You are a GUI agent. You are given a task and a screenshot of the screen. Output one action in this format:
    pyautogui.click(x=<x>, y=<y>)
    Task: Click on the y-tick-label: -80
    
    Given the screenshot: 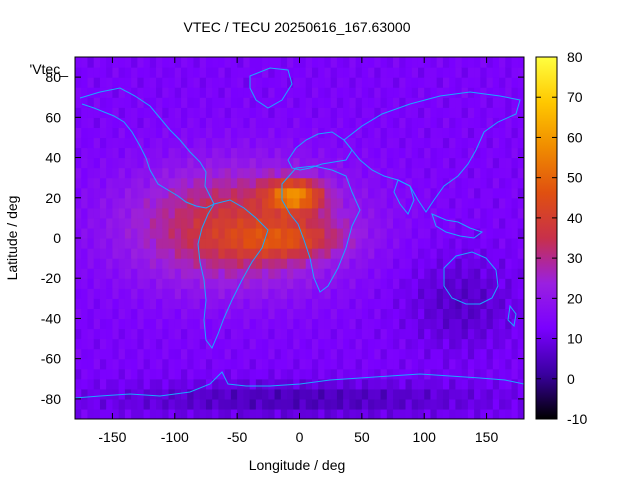 What is the action you would take?
    pyautogui.click(x=51, y=399)
    